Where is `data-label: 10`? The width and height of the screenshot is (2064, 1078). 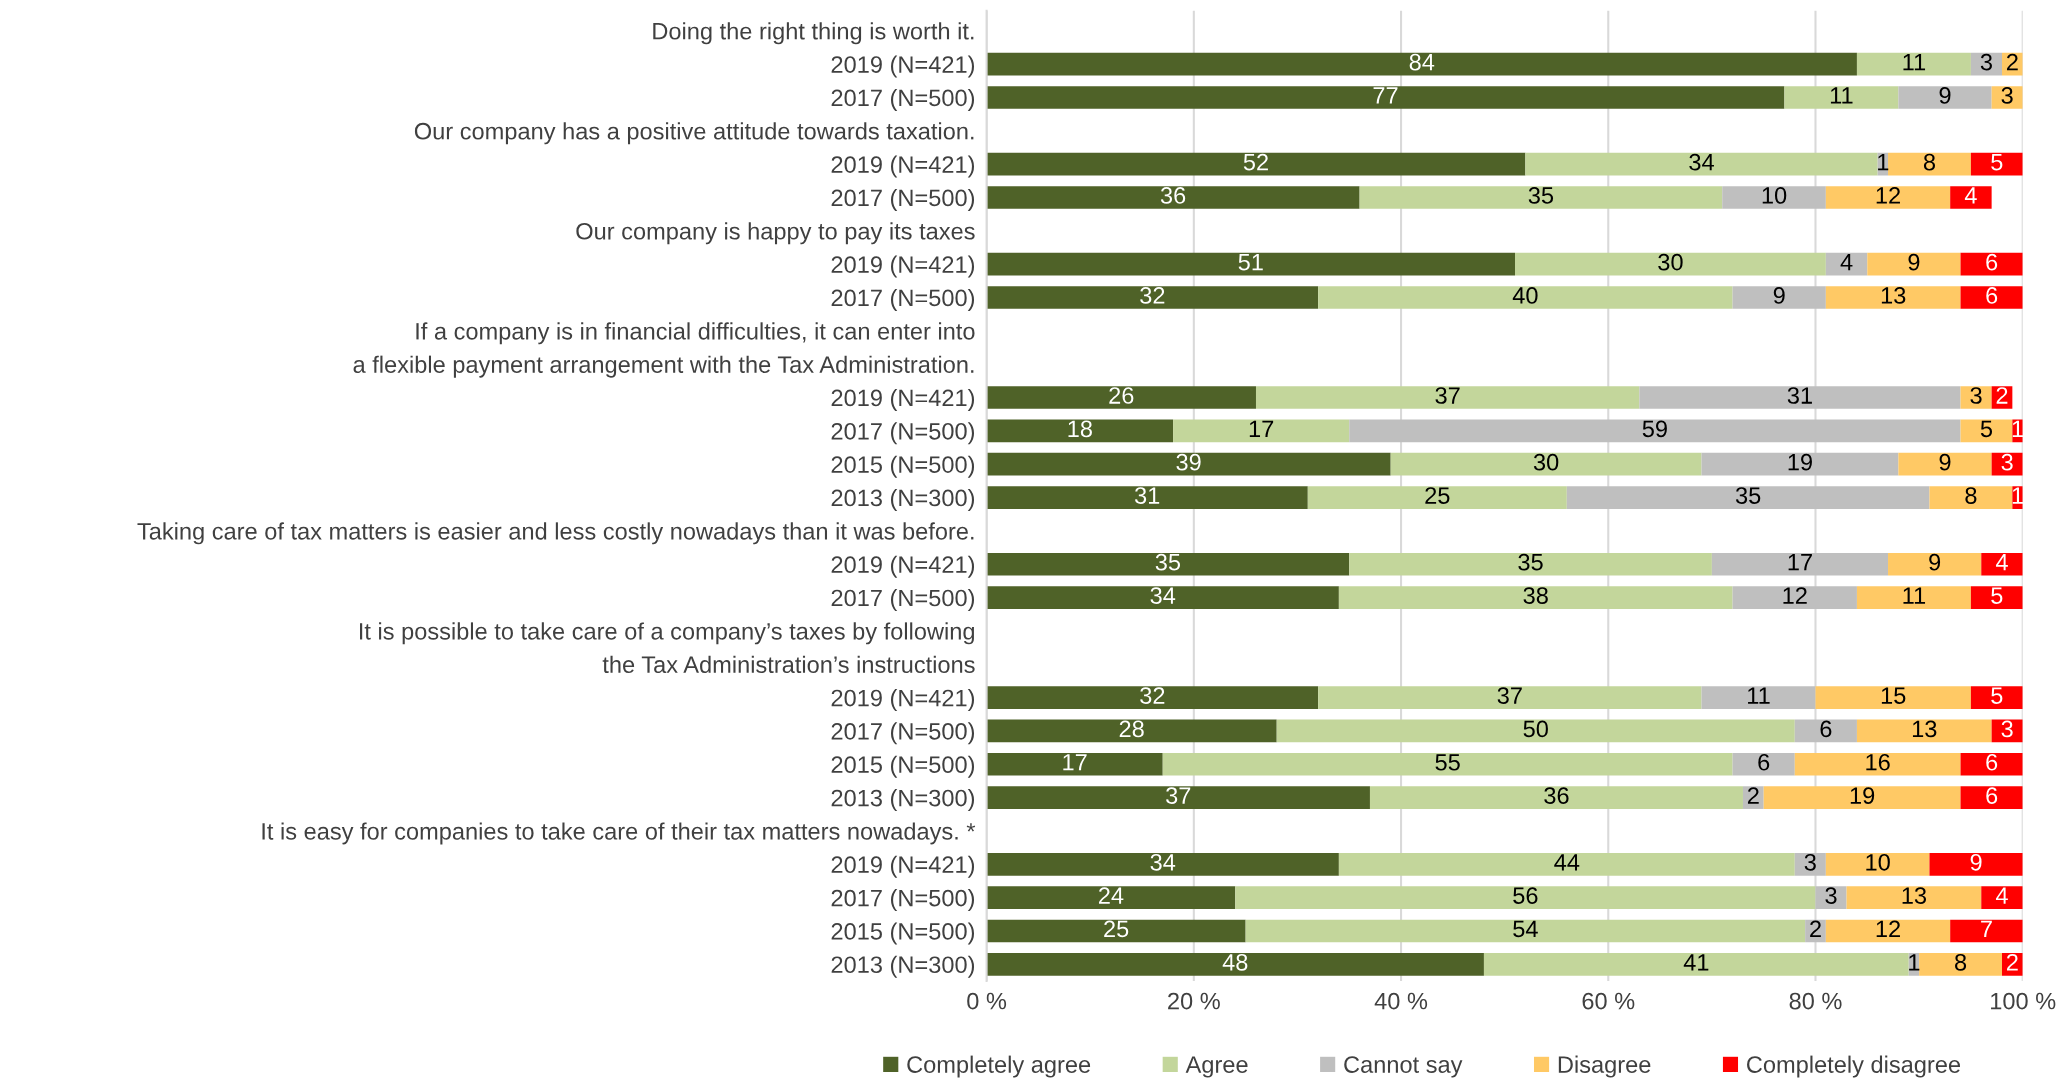
data-label: 10 is located at coordinates (1774, 195).